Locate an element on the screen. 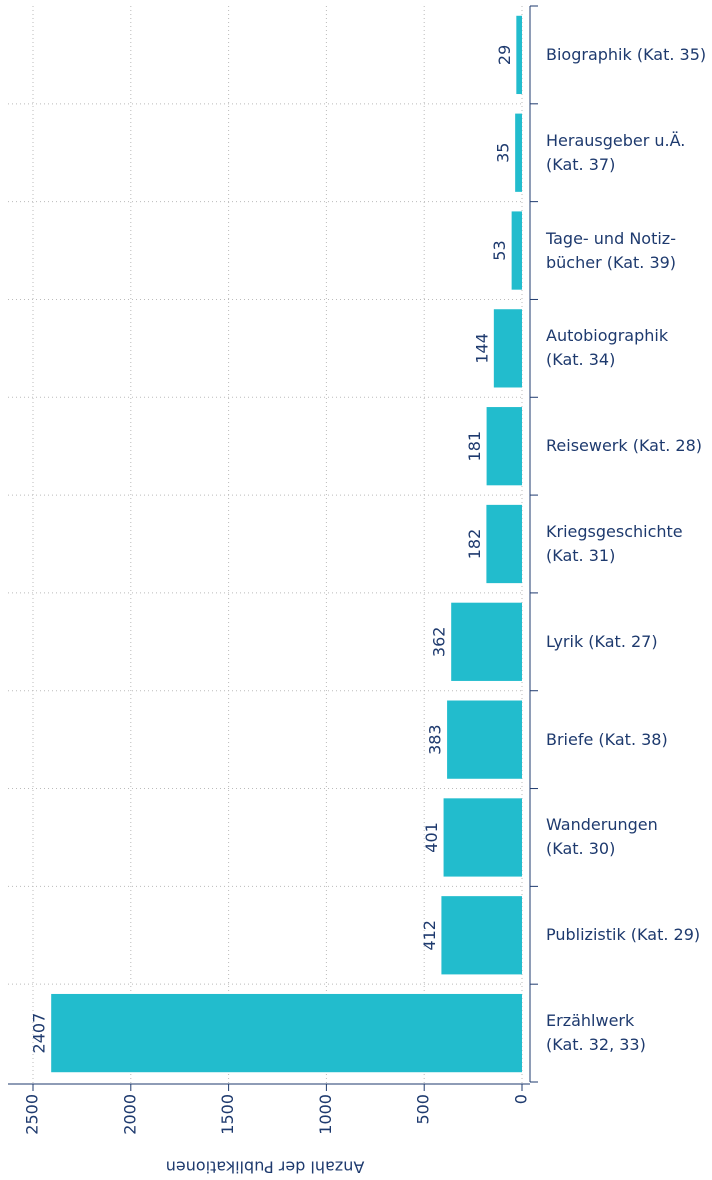 The image size is (712, 1180). category-label: Tage- und Notiz- bücher (Kat. 39) is located at coordinates (611, 250).